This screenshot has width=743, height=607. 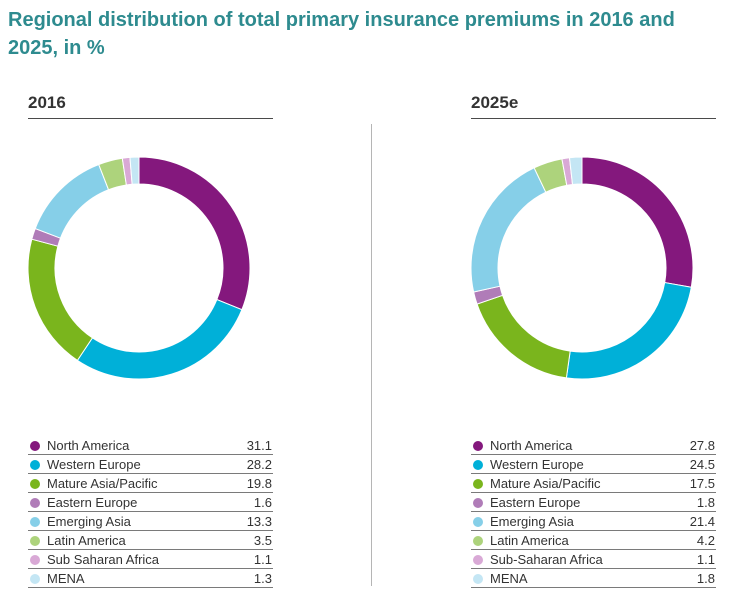 I want to click on legend-item-emerging-asia: Emerging Asia 21.4, so click(x=593, y=522).